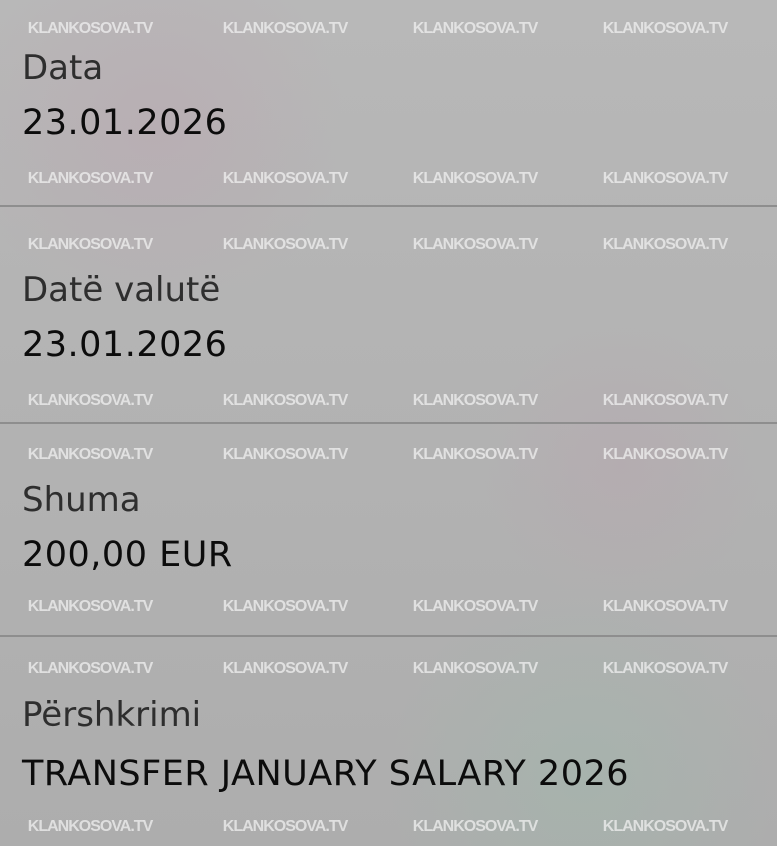  I want to click on field-value-date: Datë valutë 23.01.2026, so click(399, 318).